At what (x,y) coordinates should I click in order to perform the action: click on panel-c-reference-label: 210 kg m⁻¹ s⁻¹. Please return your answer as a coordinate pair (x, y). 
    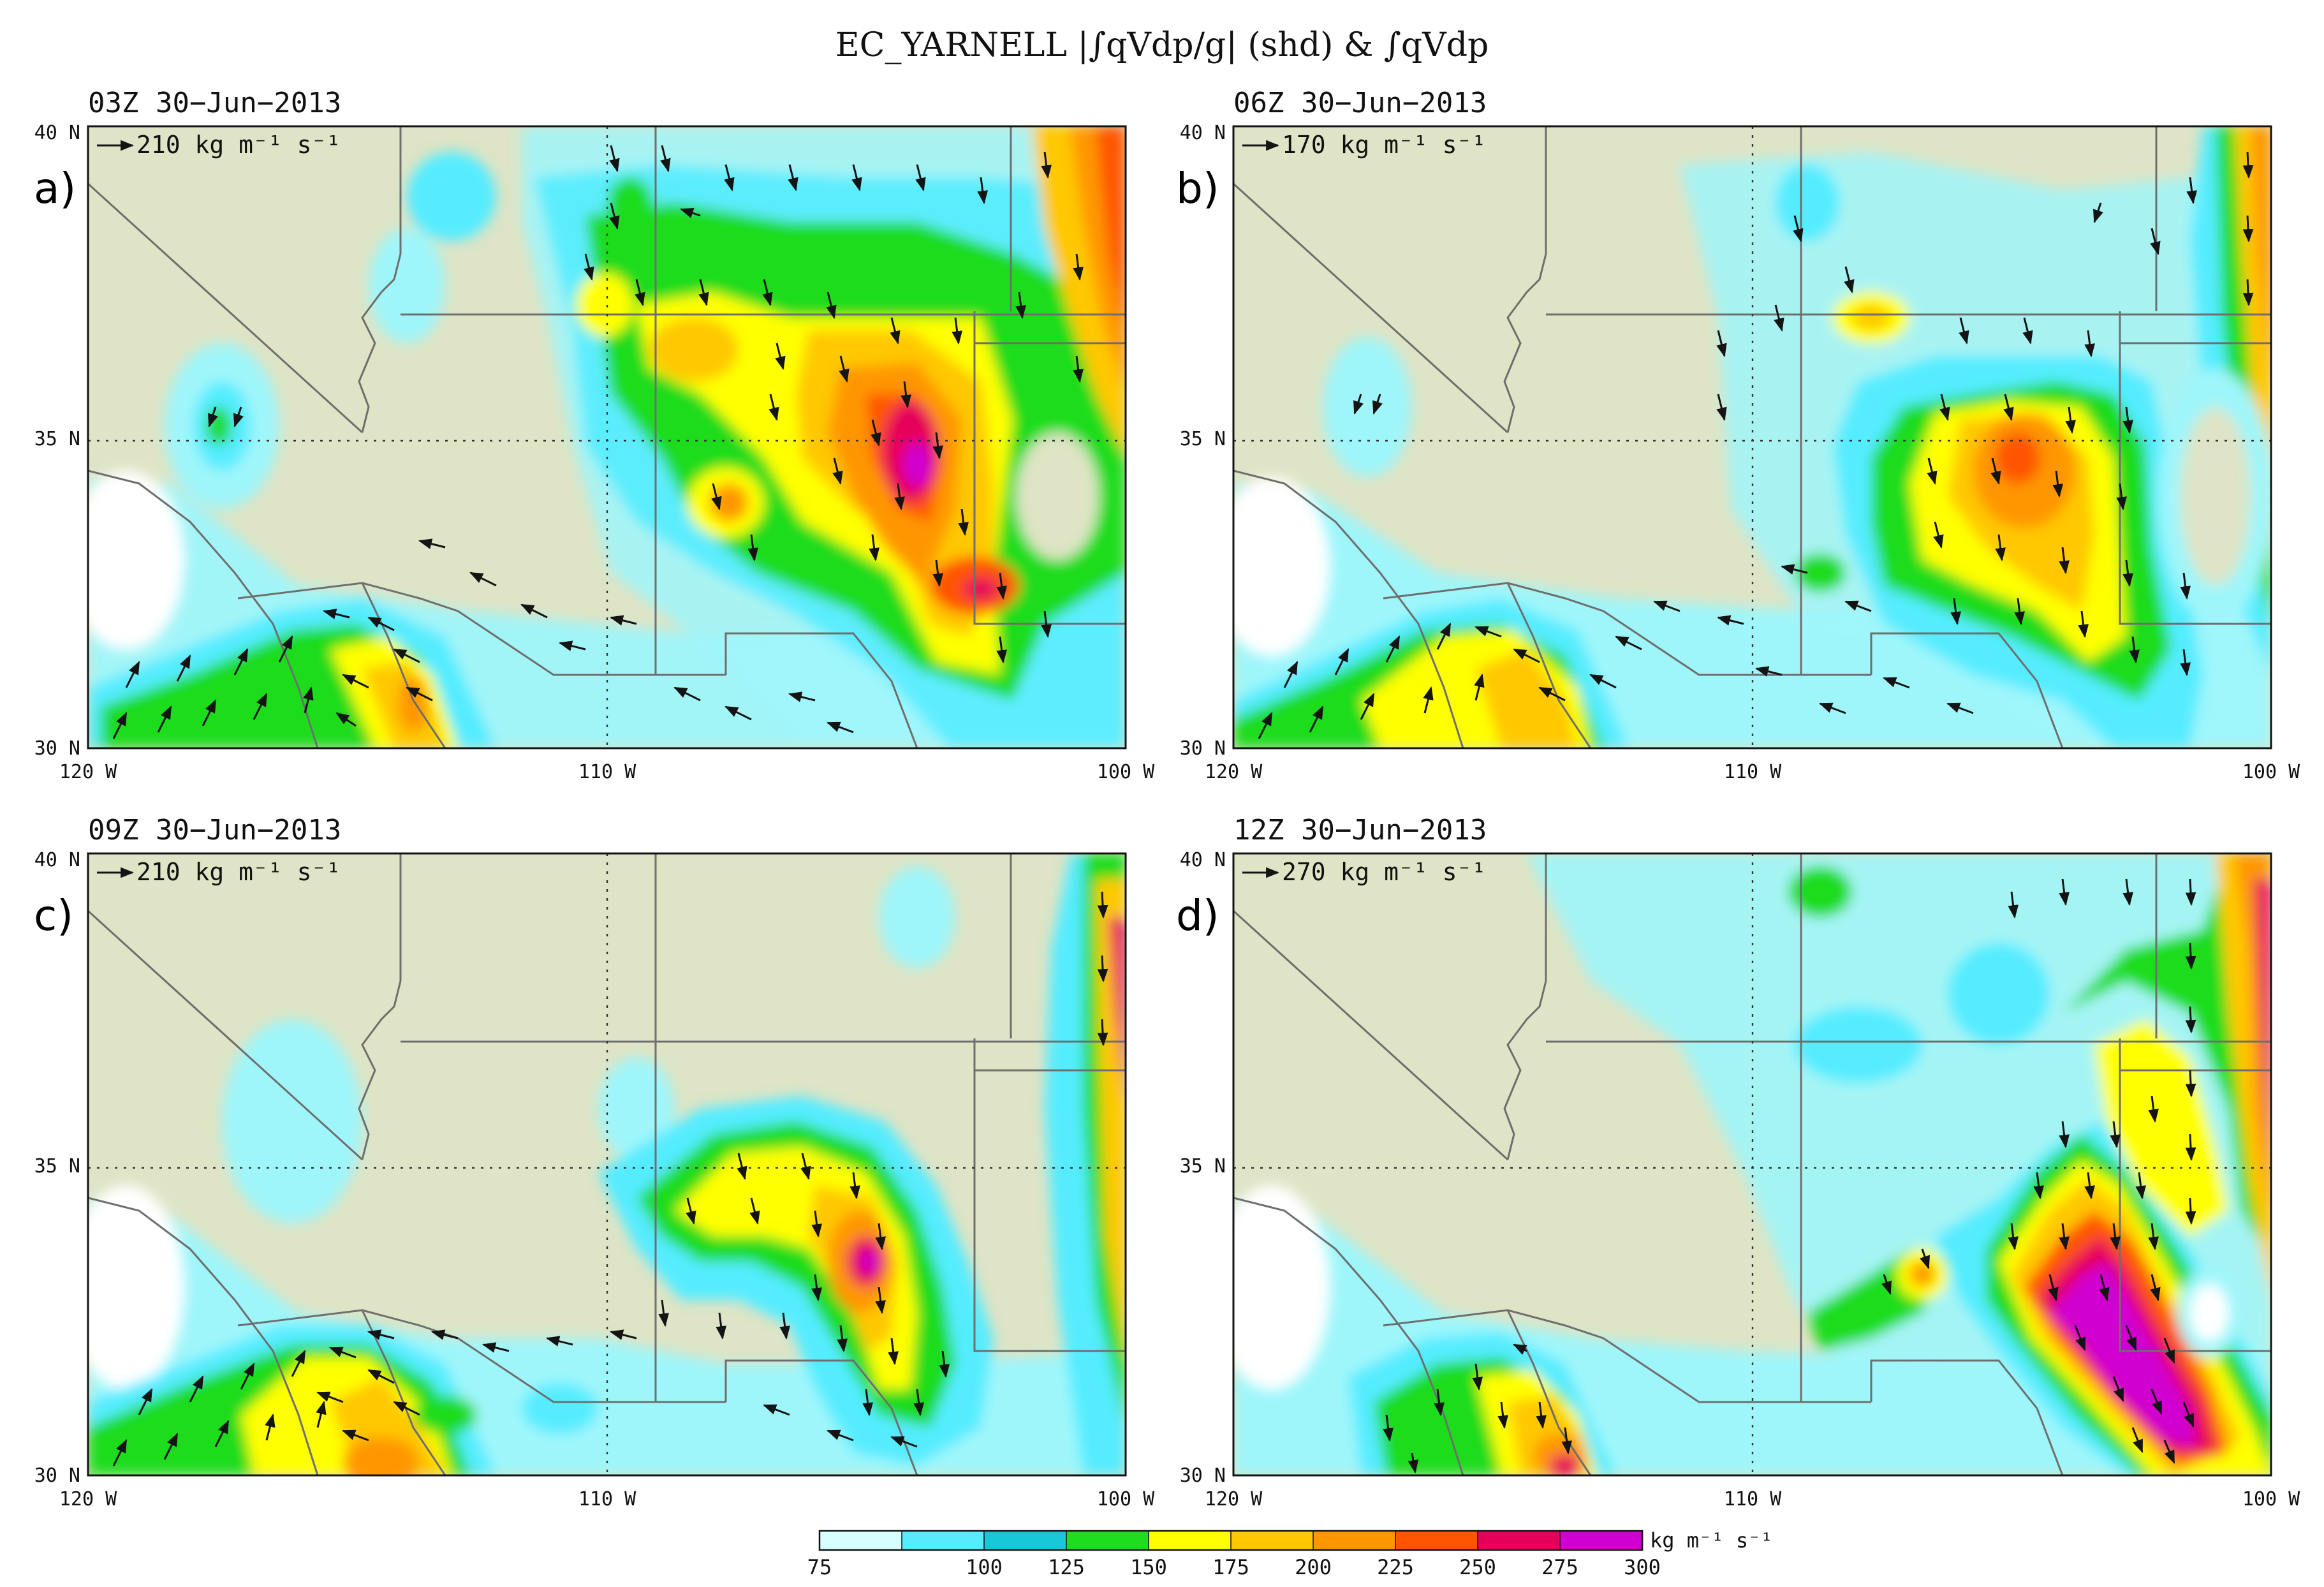
    Looking at the image, I should click on (239, 872).